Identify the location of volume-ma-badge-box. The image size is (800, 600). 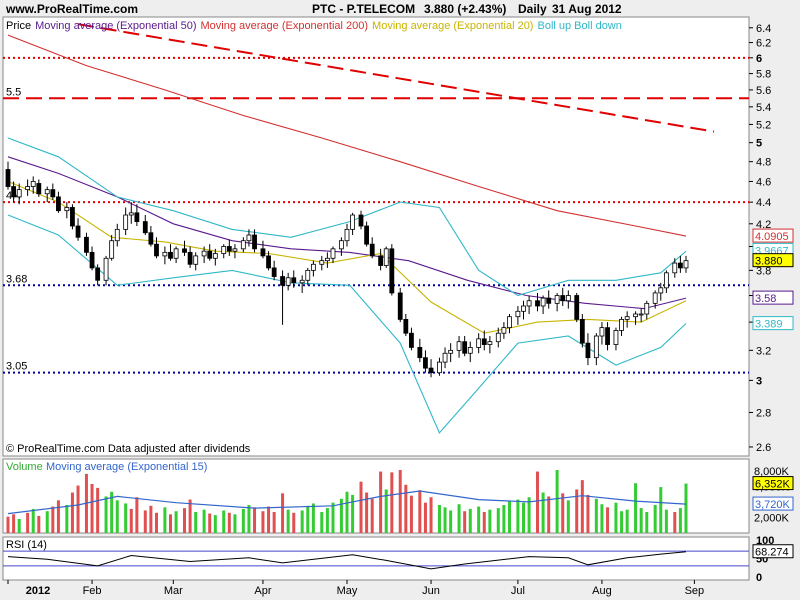
(773, 503).